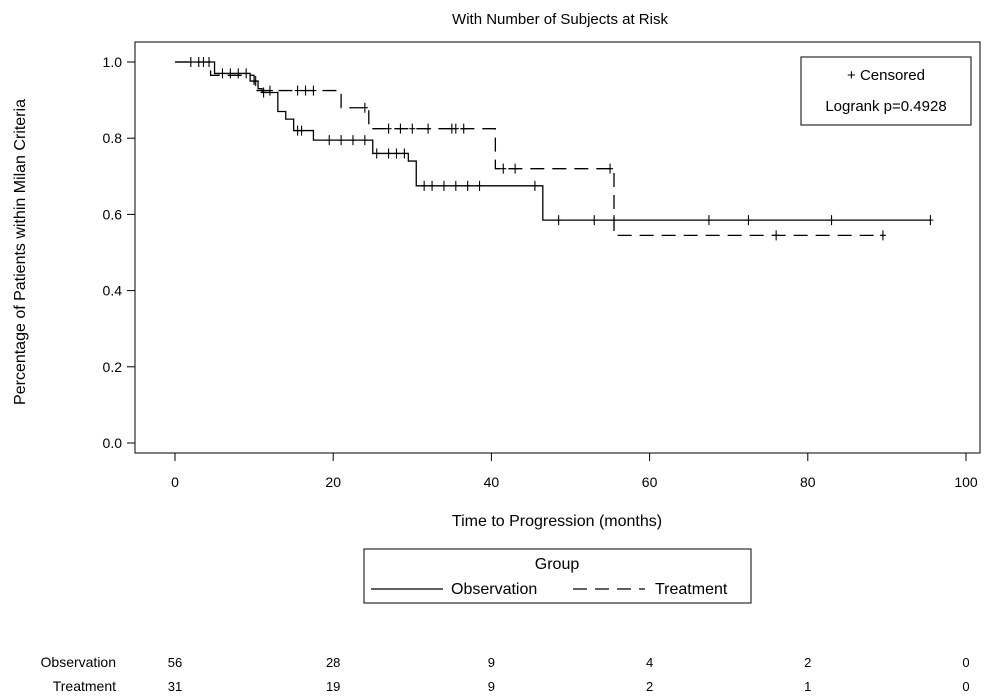 This screenshot has width=985, height=697. I want to click on risk-table: Observation 56 28 9 4 2 0 Treatment 31 19 9 2 1 0, so click(505, 674).